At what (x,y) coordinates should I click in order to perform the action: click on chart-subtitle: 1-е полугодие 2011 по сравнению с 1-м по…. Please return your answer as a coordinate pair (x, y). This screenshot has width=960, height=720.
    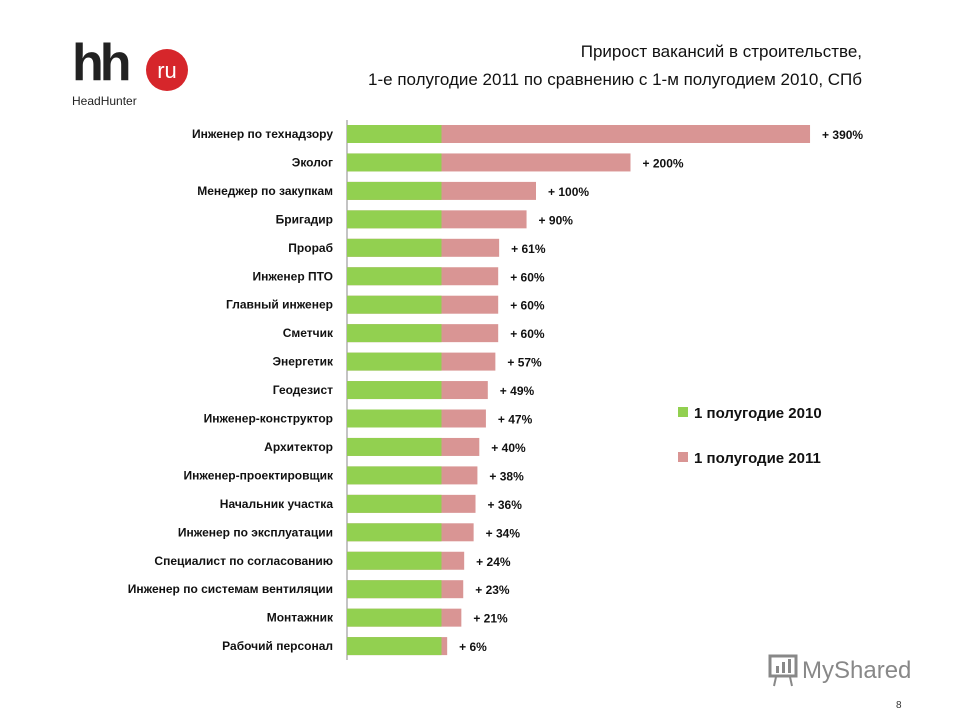
    Looking at the image, I should click on (615, 79).